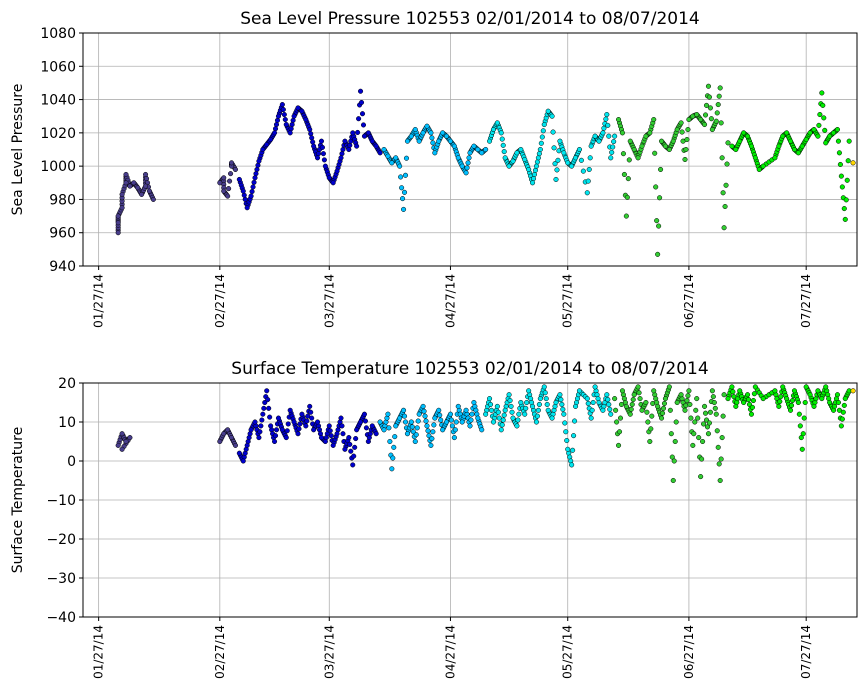 The width and height of the screenshot is (867, 700). I want to click on y-tick-label: 0, so click(71, 462).